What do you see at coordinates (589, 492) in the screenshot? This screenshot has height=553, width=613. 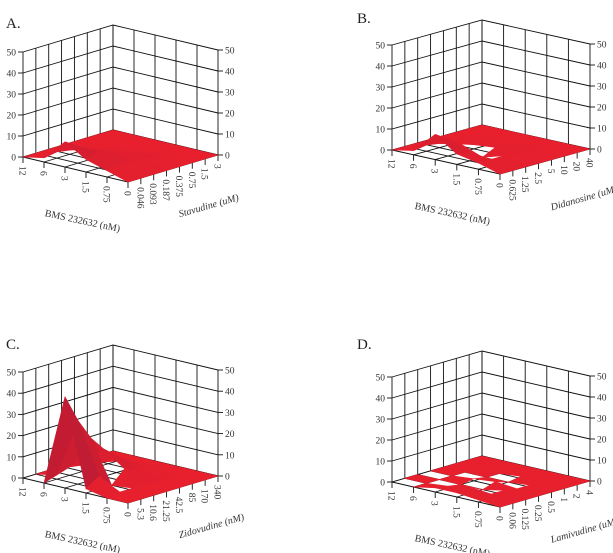 I see `y-tick-label: 4` at bounding box center [589, 492].